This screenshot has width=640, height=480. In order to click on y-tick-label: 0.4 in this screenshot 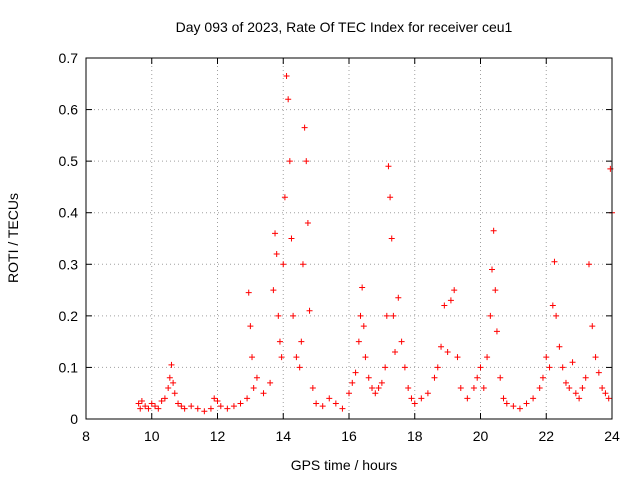, I will do `click(69, 213)`.